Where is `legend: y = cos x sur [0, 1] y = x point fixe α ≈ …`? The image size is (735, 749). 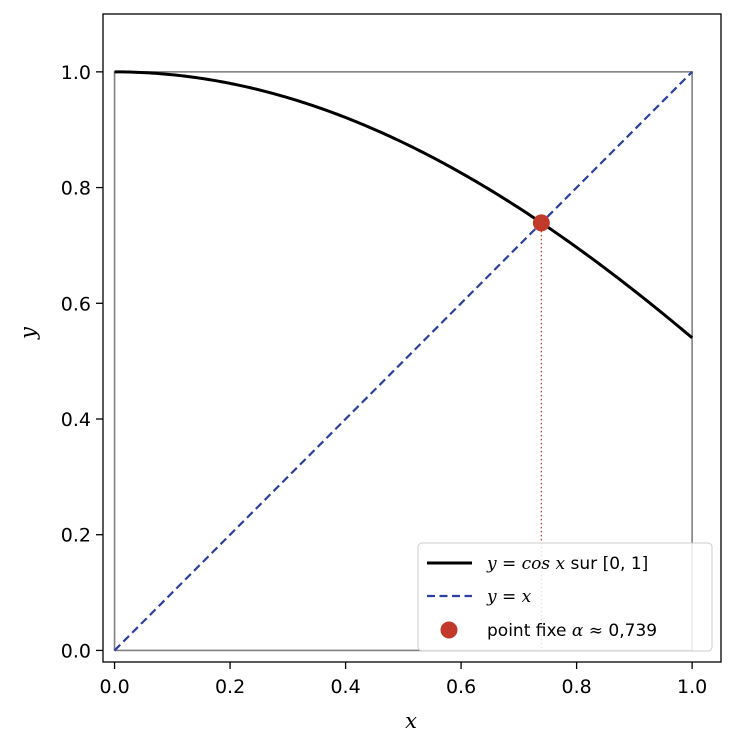 legend: y = cos x sur [0, 1] y = x point fixe α ≈ … is located at coordinates (565, 597).